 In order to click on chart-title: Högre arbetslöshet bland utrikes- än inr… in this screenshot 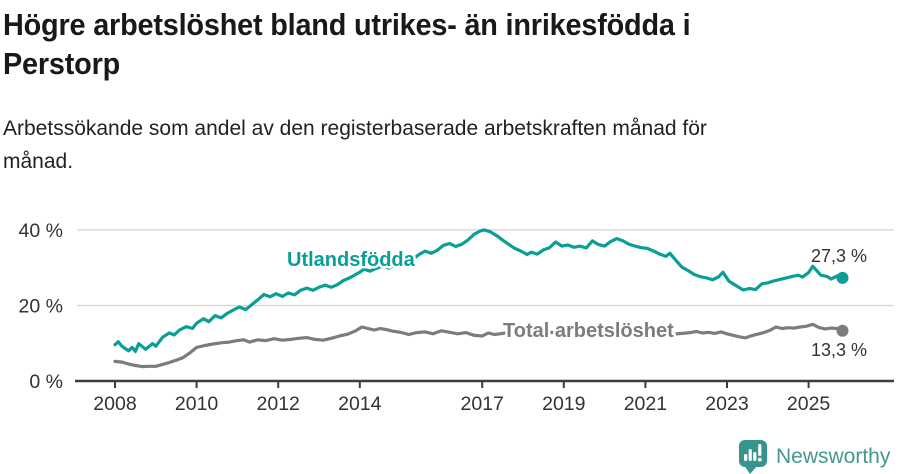, I will do `click(347, 44)`.